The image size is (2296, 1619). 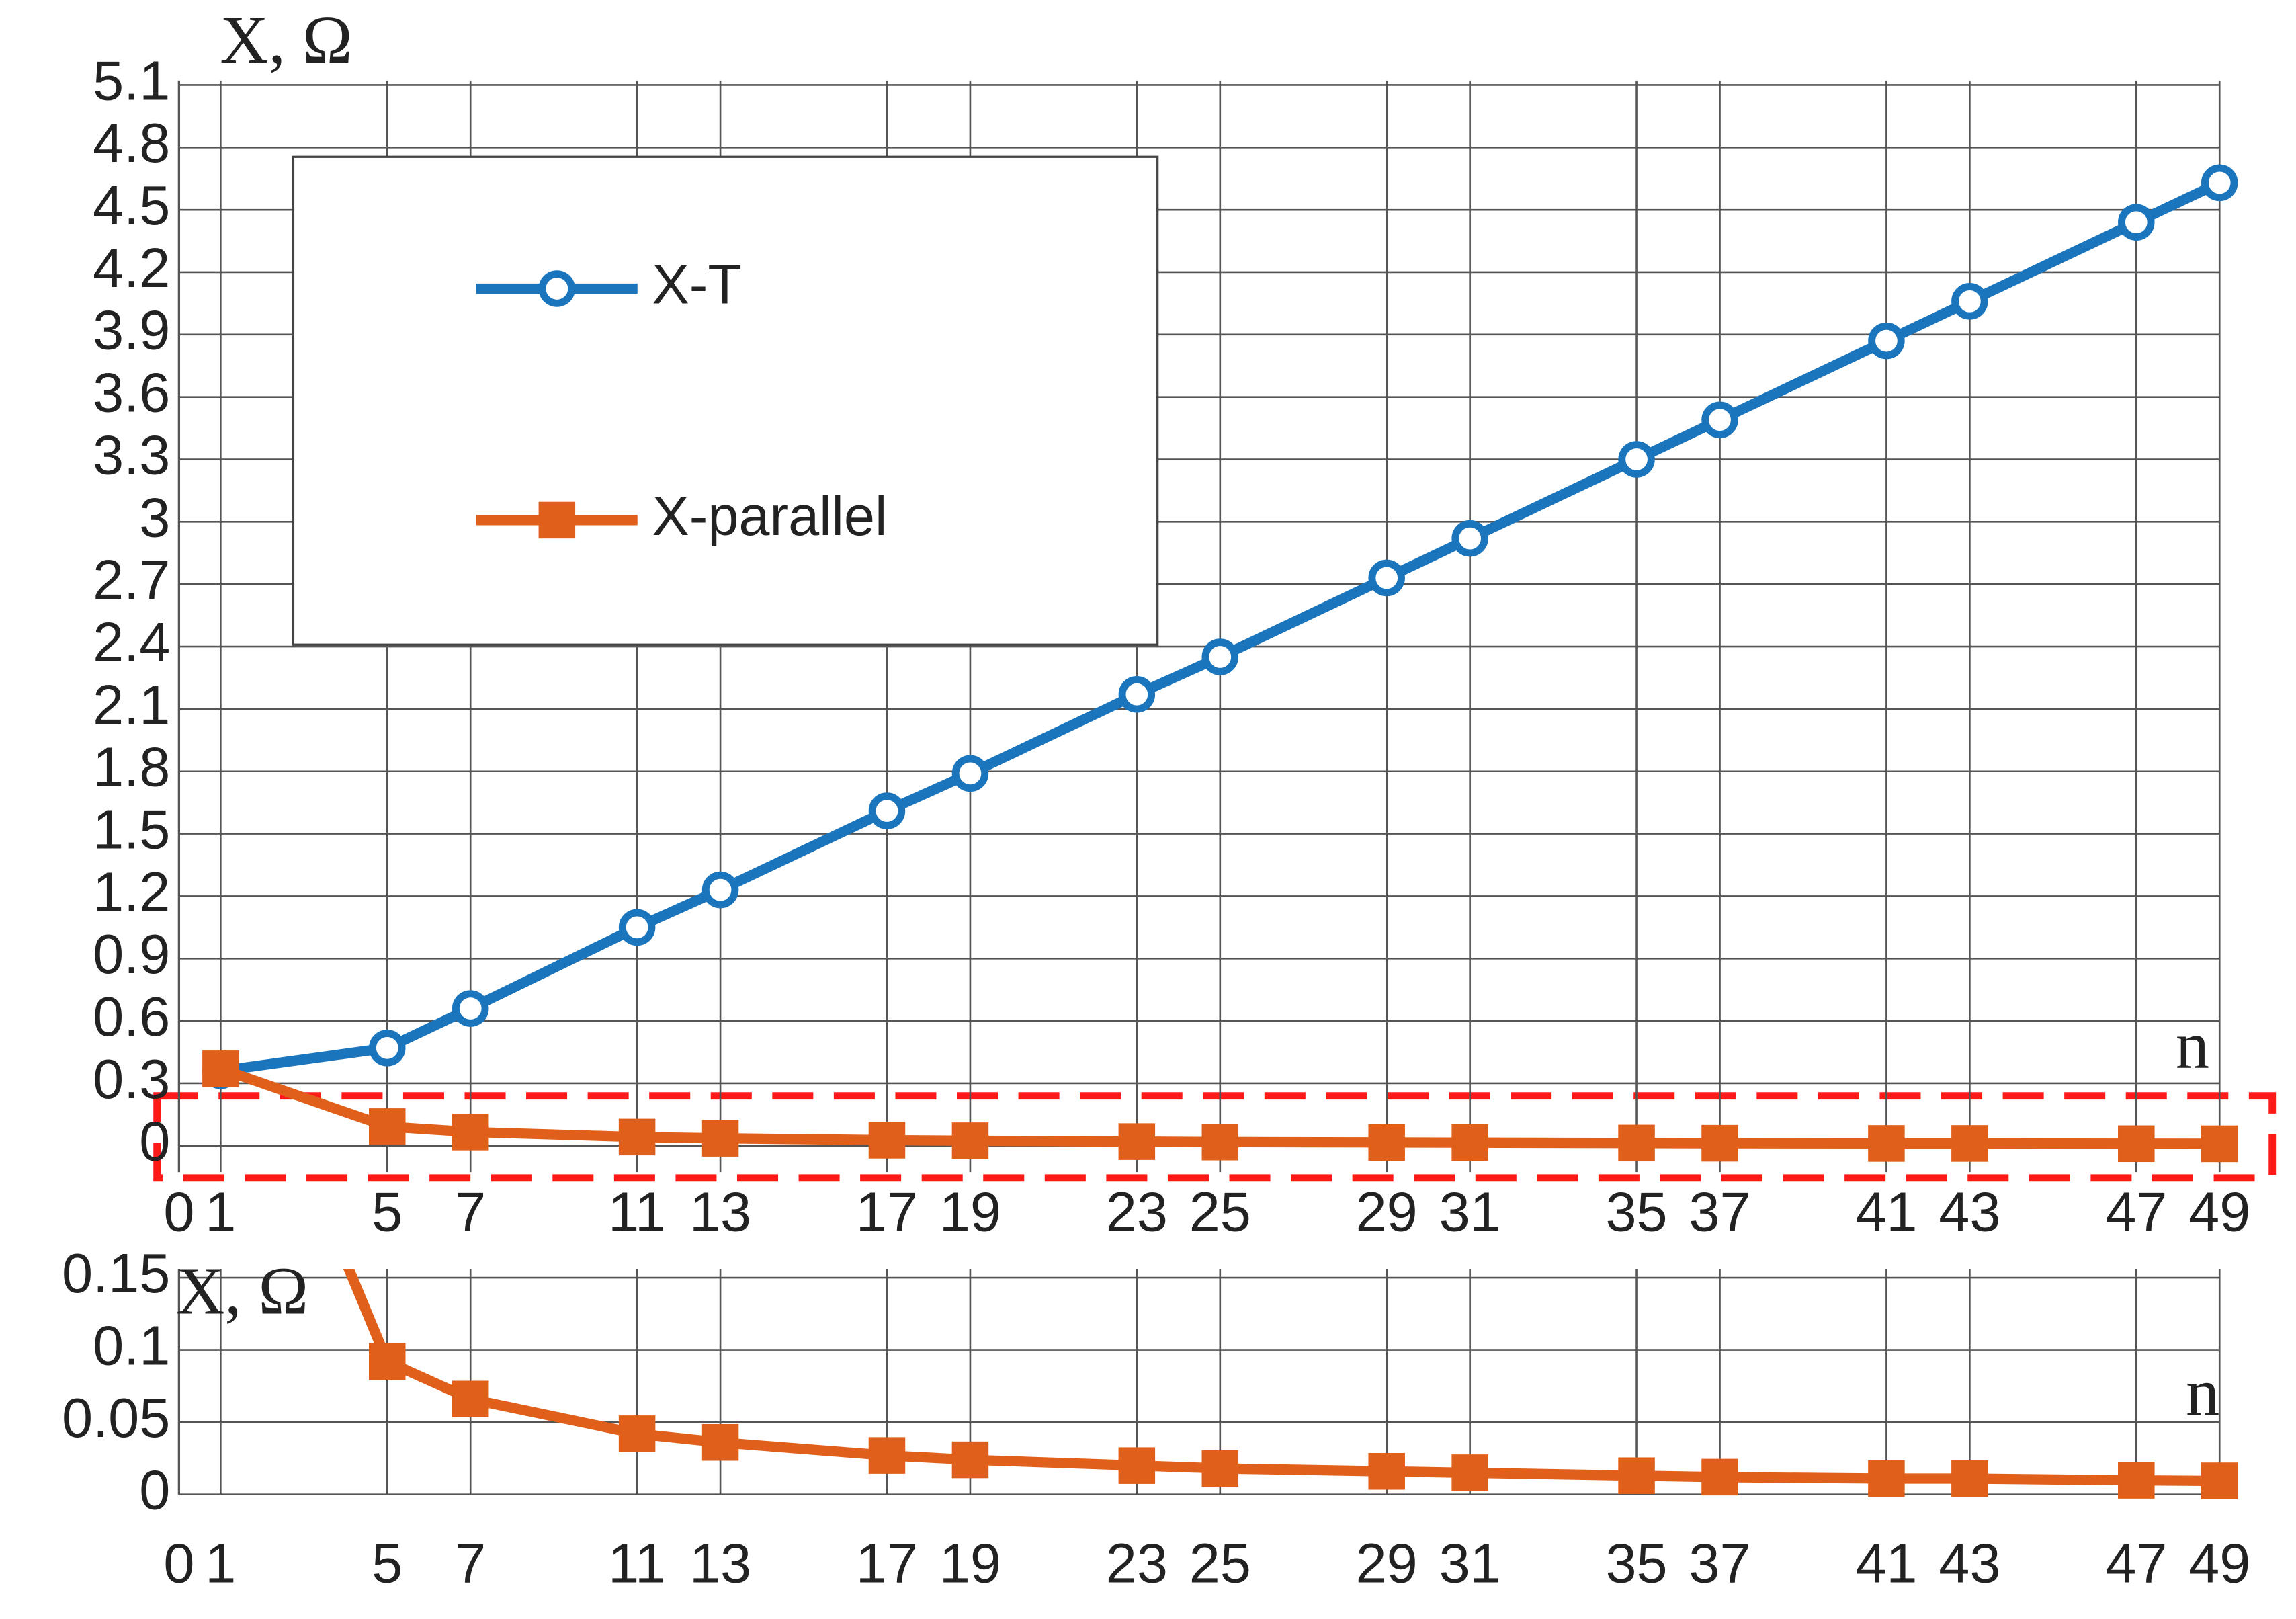 I want to click on y-tick-label: 2.1, so click(x=132, y=704).